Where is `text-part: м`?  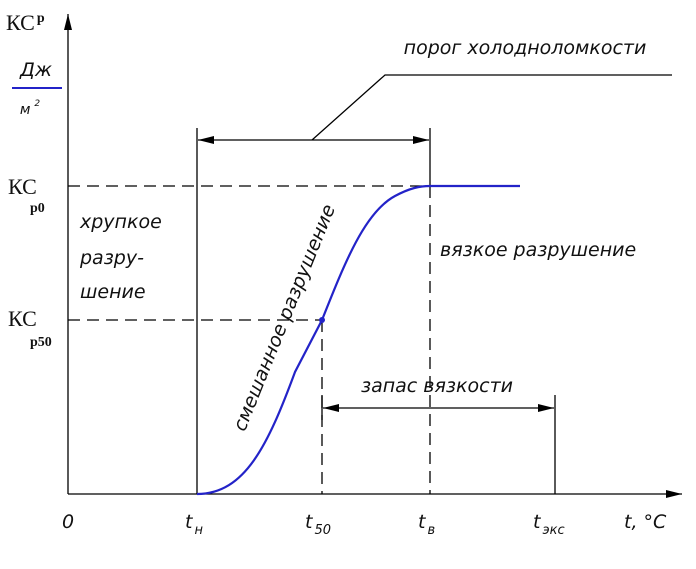
text-part: м is located at coordinates (25, 110).